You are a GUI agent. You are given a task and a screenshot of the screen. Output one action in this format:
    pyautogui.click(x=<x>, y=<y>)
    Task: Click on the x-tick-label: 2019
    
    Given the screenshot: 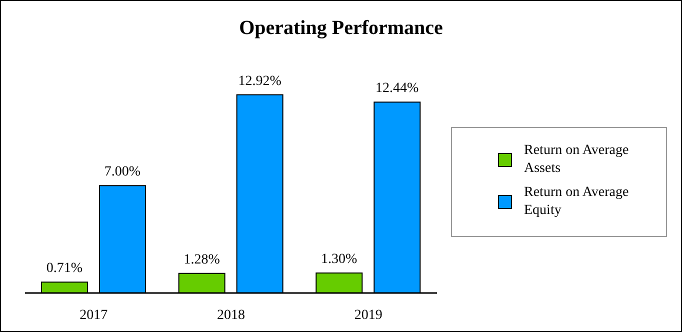 What is the action you would take?
    pyautogui.click(x=368, y=315)
    